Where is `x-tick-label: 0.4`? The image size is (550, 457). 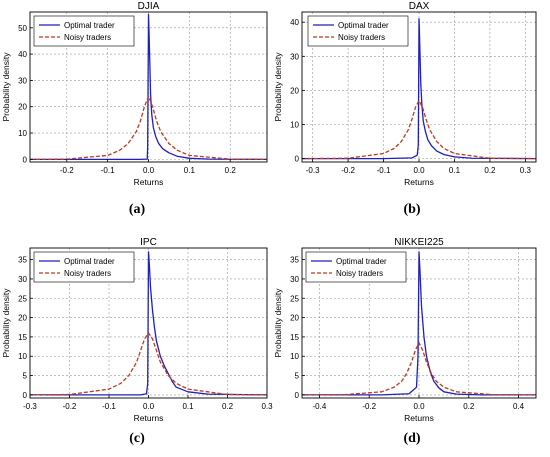 x-tick-label: 0.4 is located at coordinates (519, 406).